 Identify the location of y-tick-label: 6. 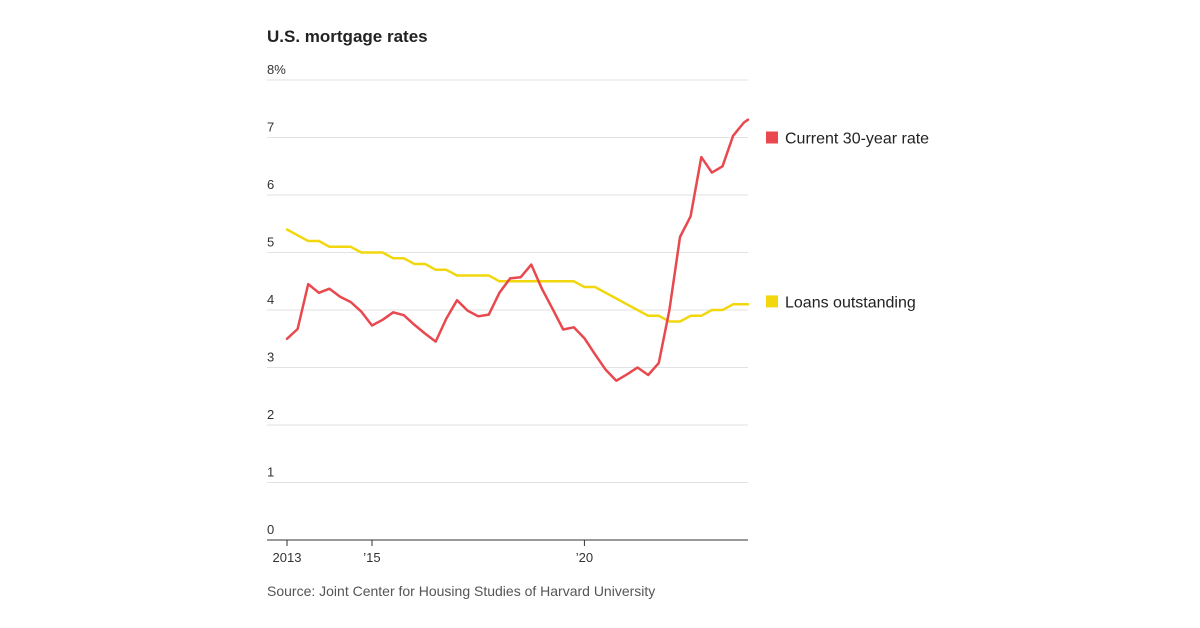
(270, 184).